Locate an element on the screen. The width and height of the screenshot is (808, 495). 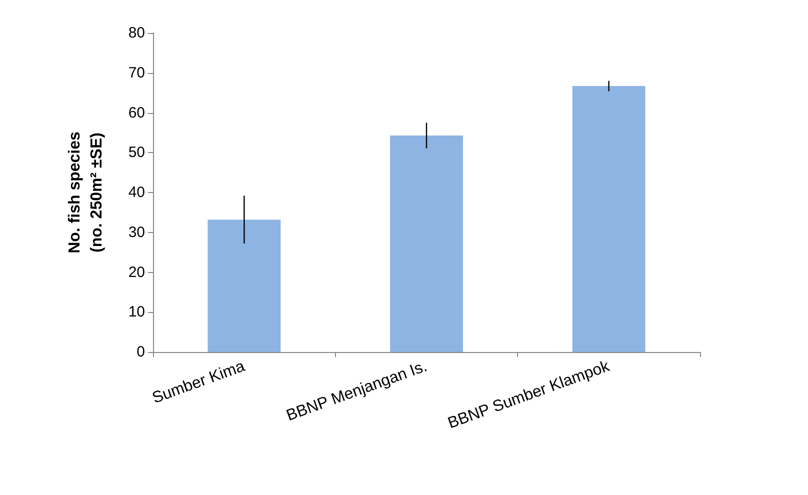
y-tick-label: 0 is located at coordinates (140, 352).